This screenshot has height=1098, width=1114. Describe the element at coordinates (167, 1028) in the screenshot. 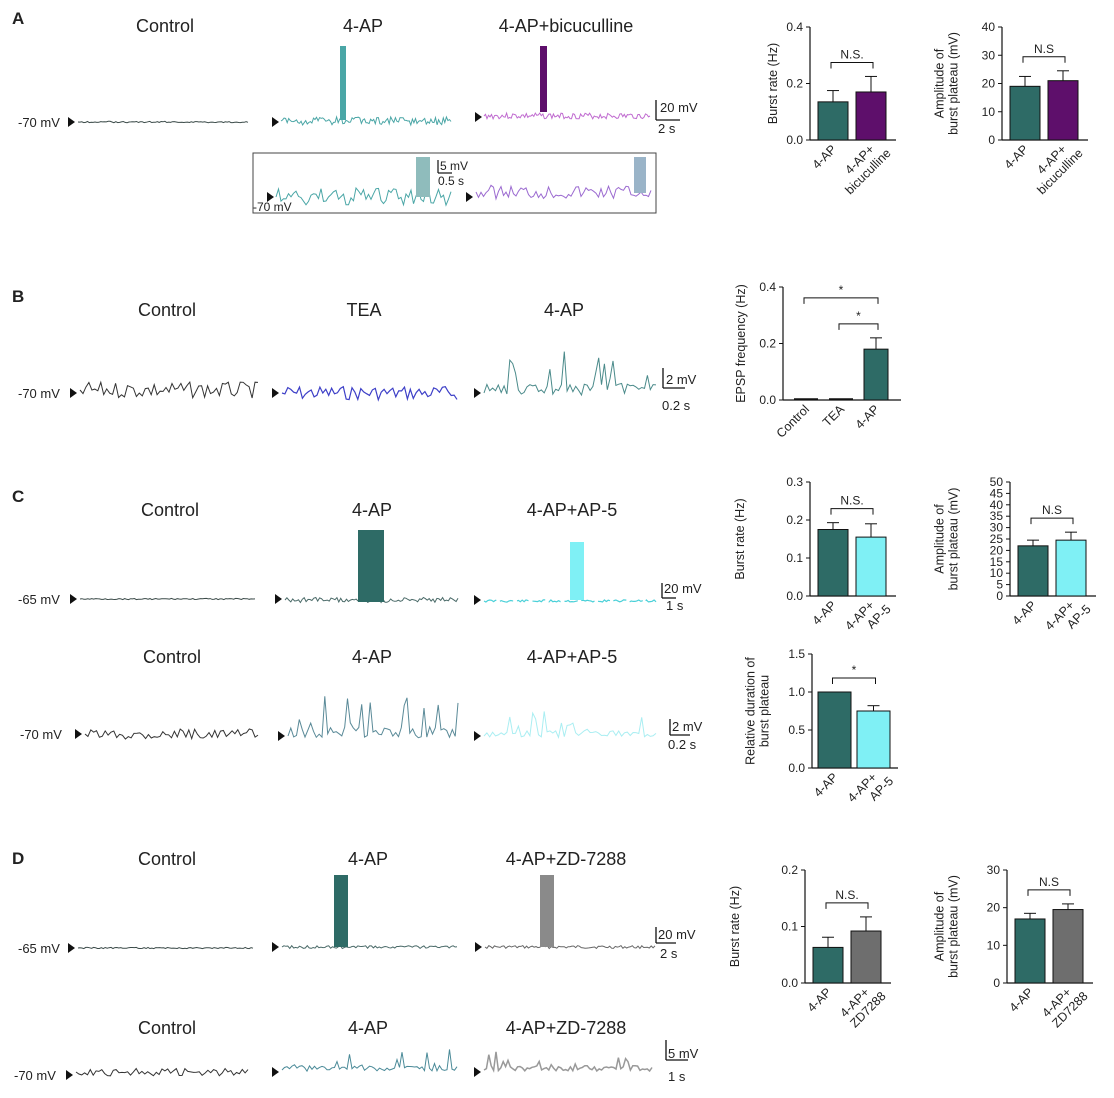

I see `panel-d-row2-title-control: Control` at that location.